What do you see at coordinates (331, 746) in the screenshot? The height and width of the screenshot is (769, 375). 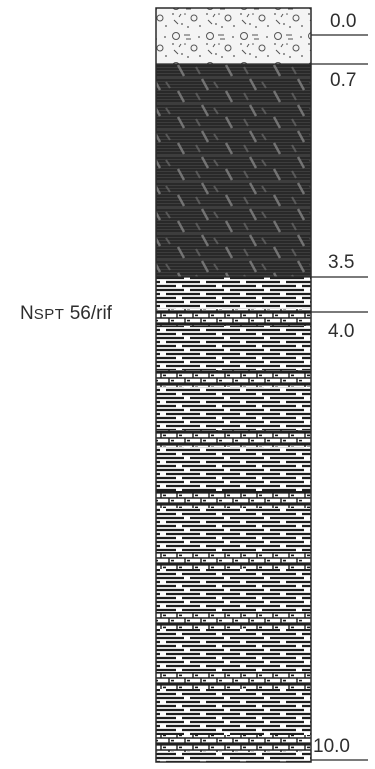 I see `depth-label-10-0: 10.0` at bounding box center [331, 746].